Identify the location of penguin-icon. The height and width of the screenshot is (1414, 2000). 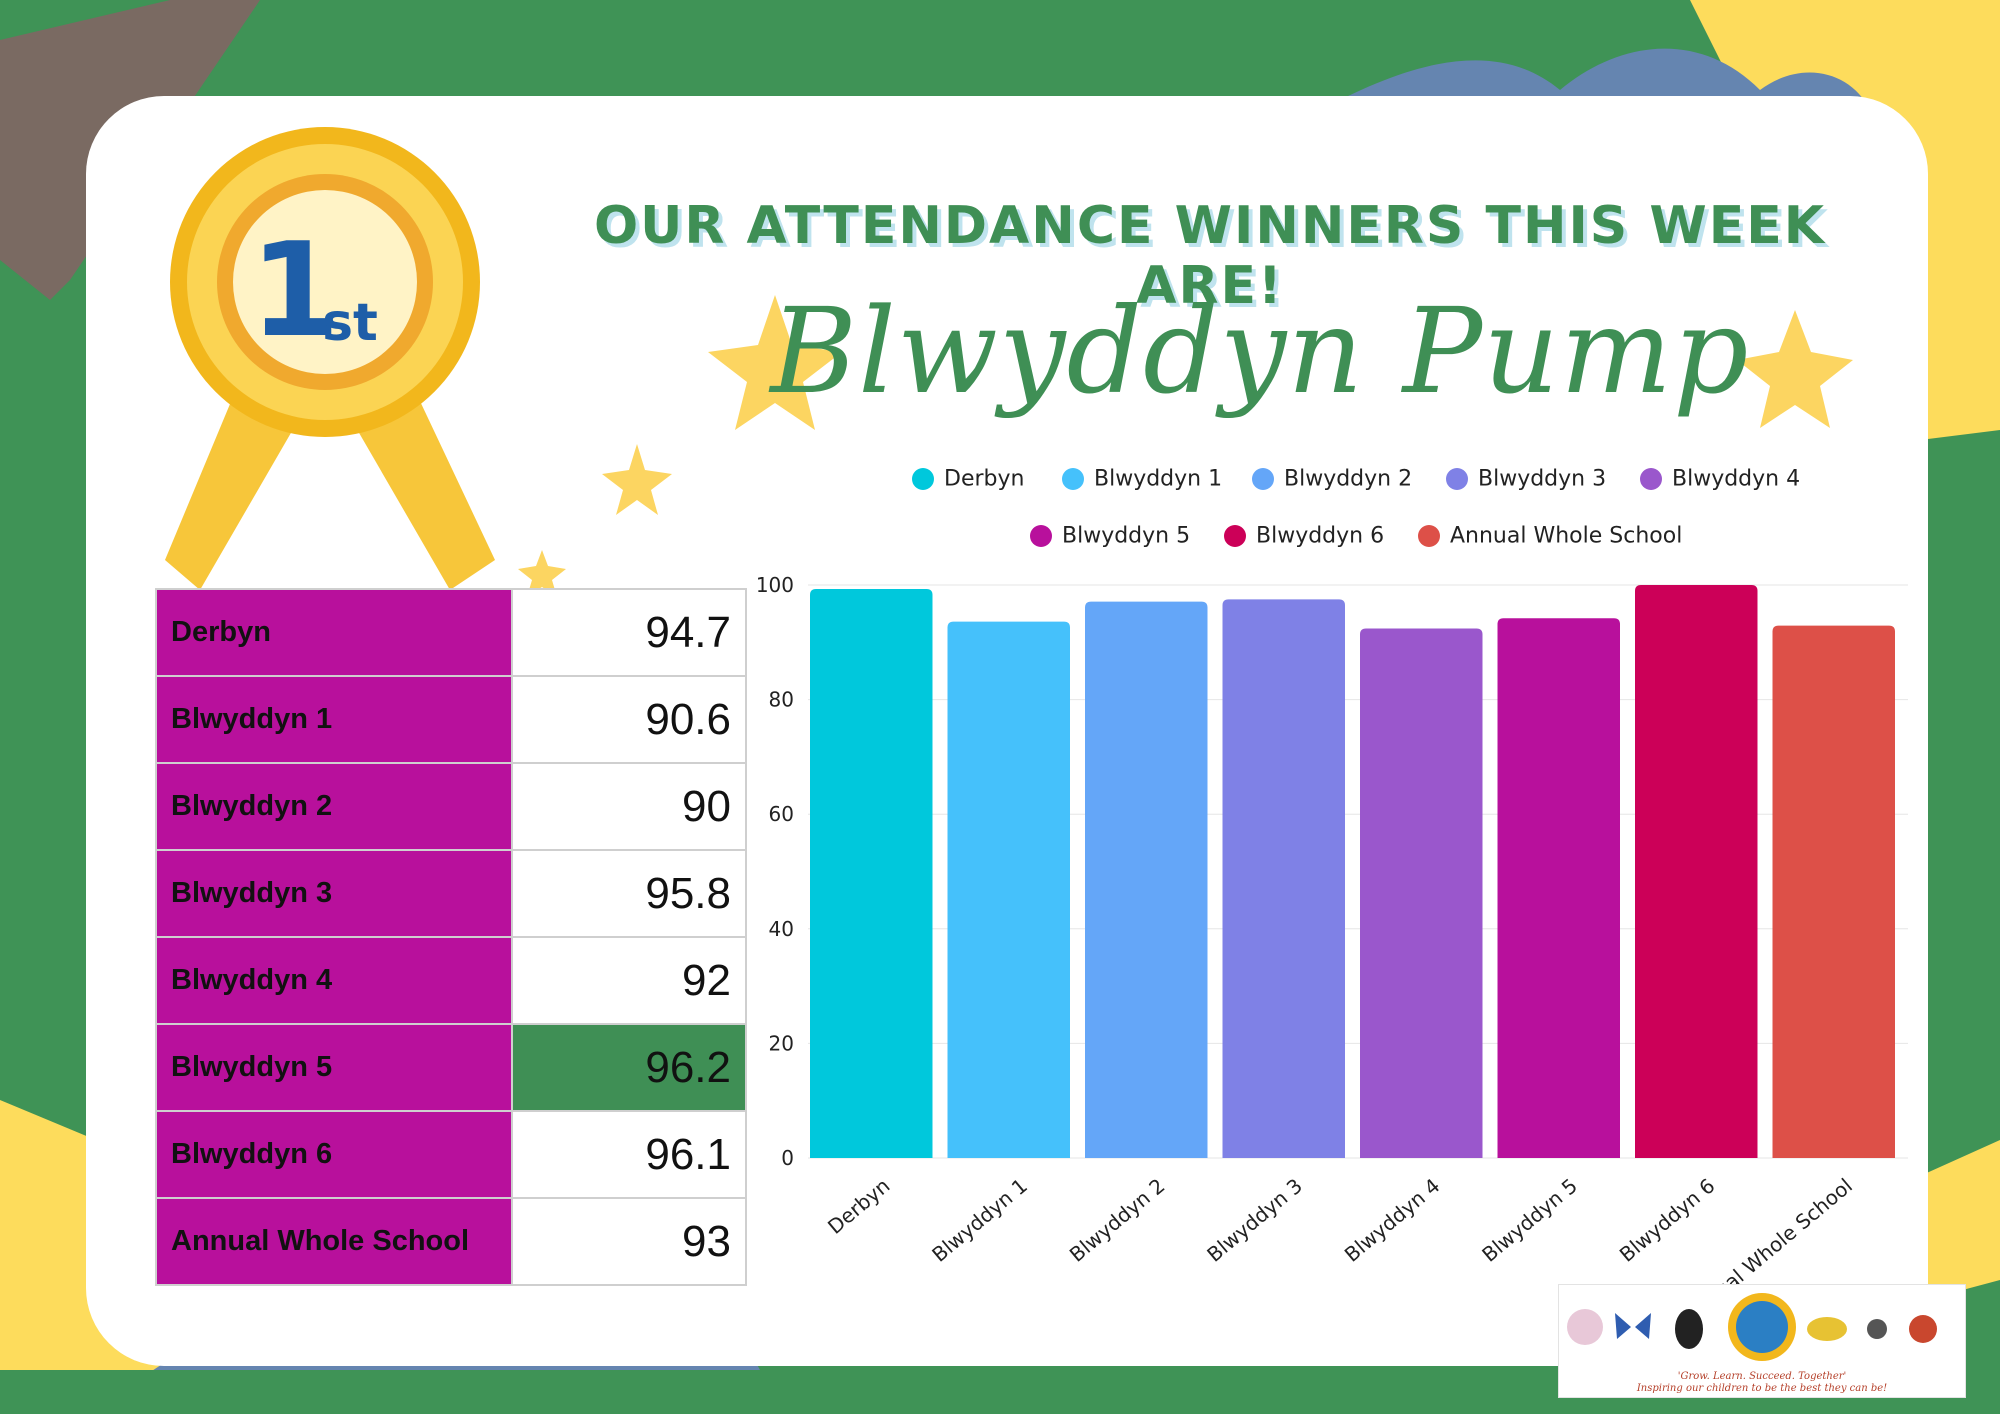
(1689, 1329).